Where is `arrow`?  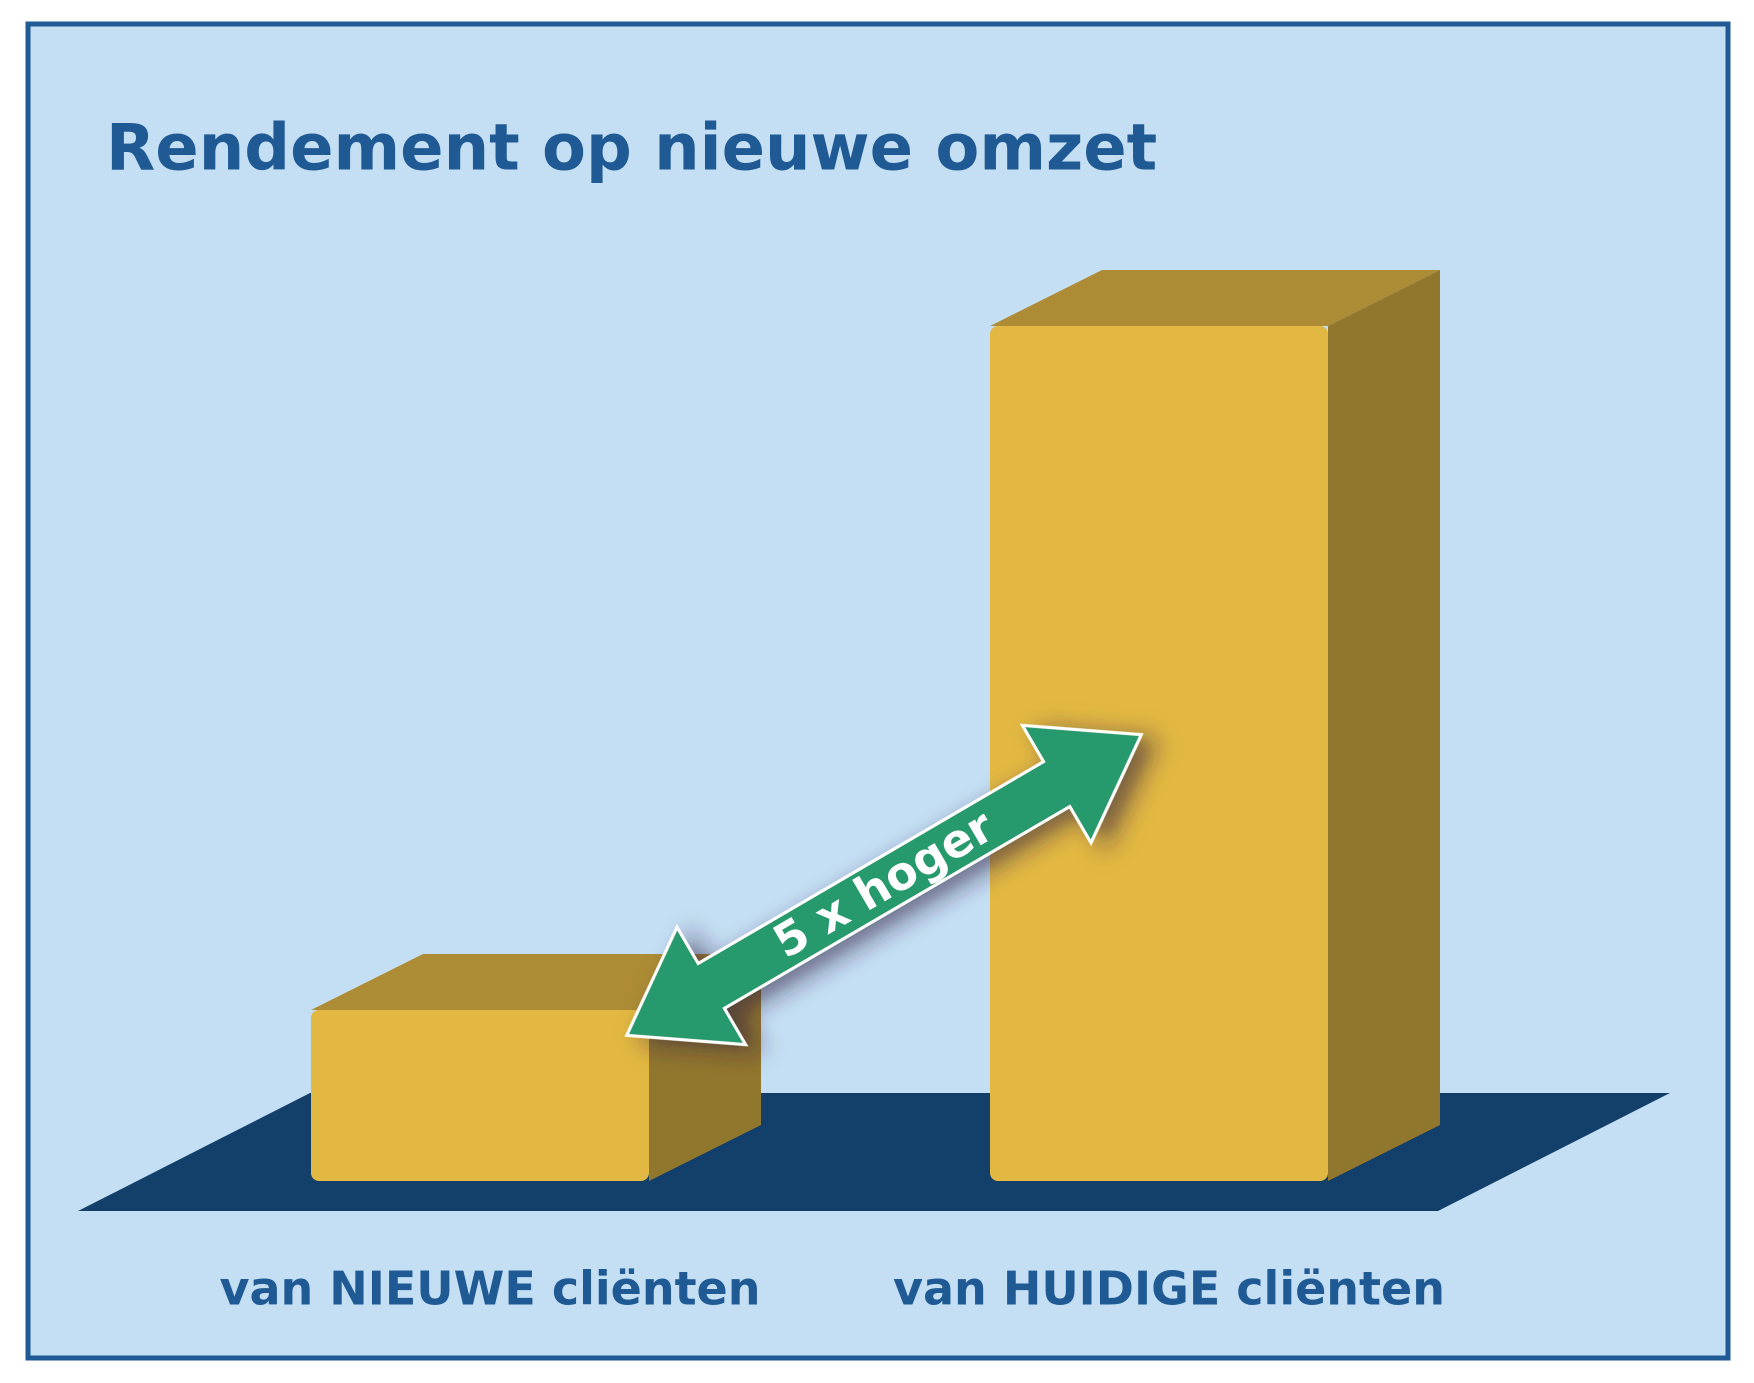 arrow is located at coordinates (884, 885).